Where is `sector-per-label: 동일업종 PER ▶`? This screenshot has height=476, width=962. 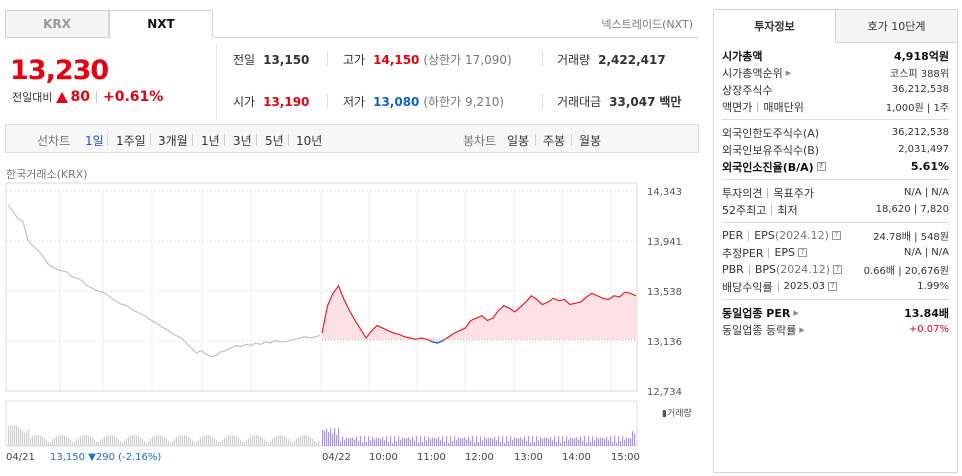 sector-per-label: 동일업종 PER ▶ is located at coordinates (760, 313).